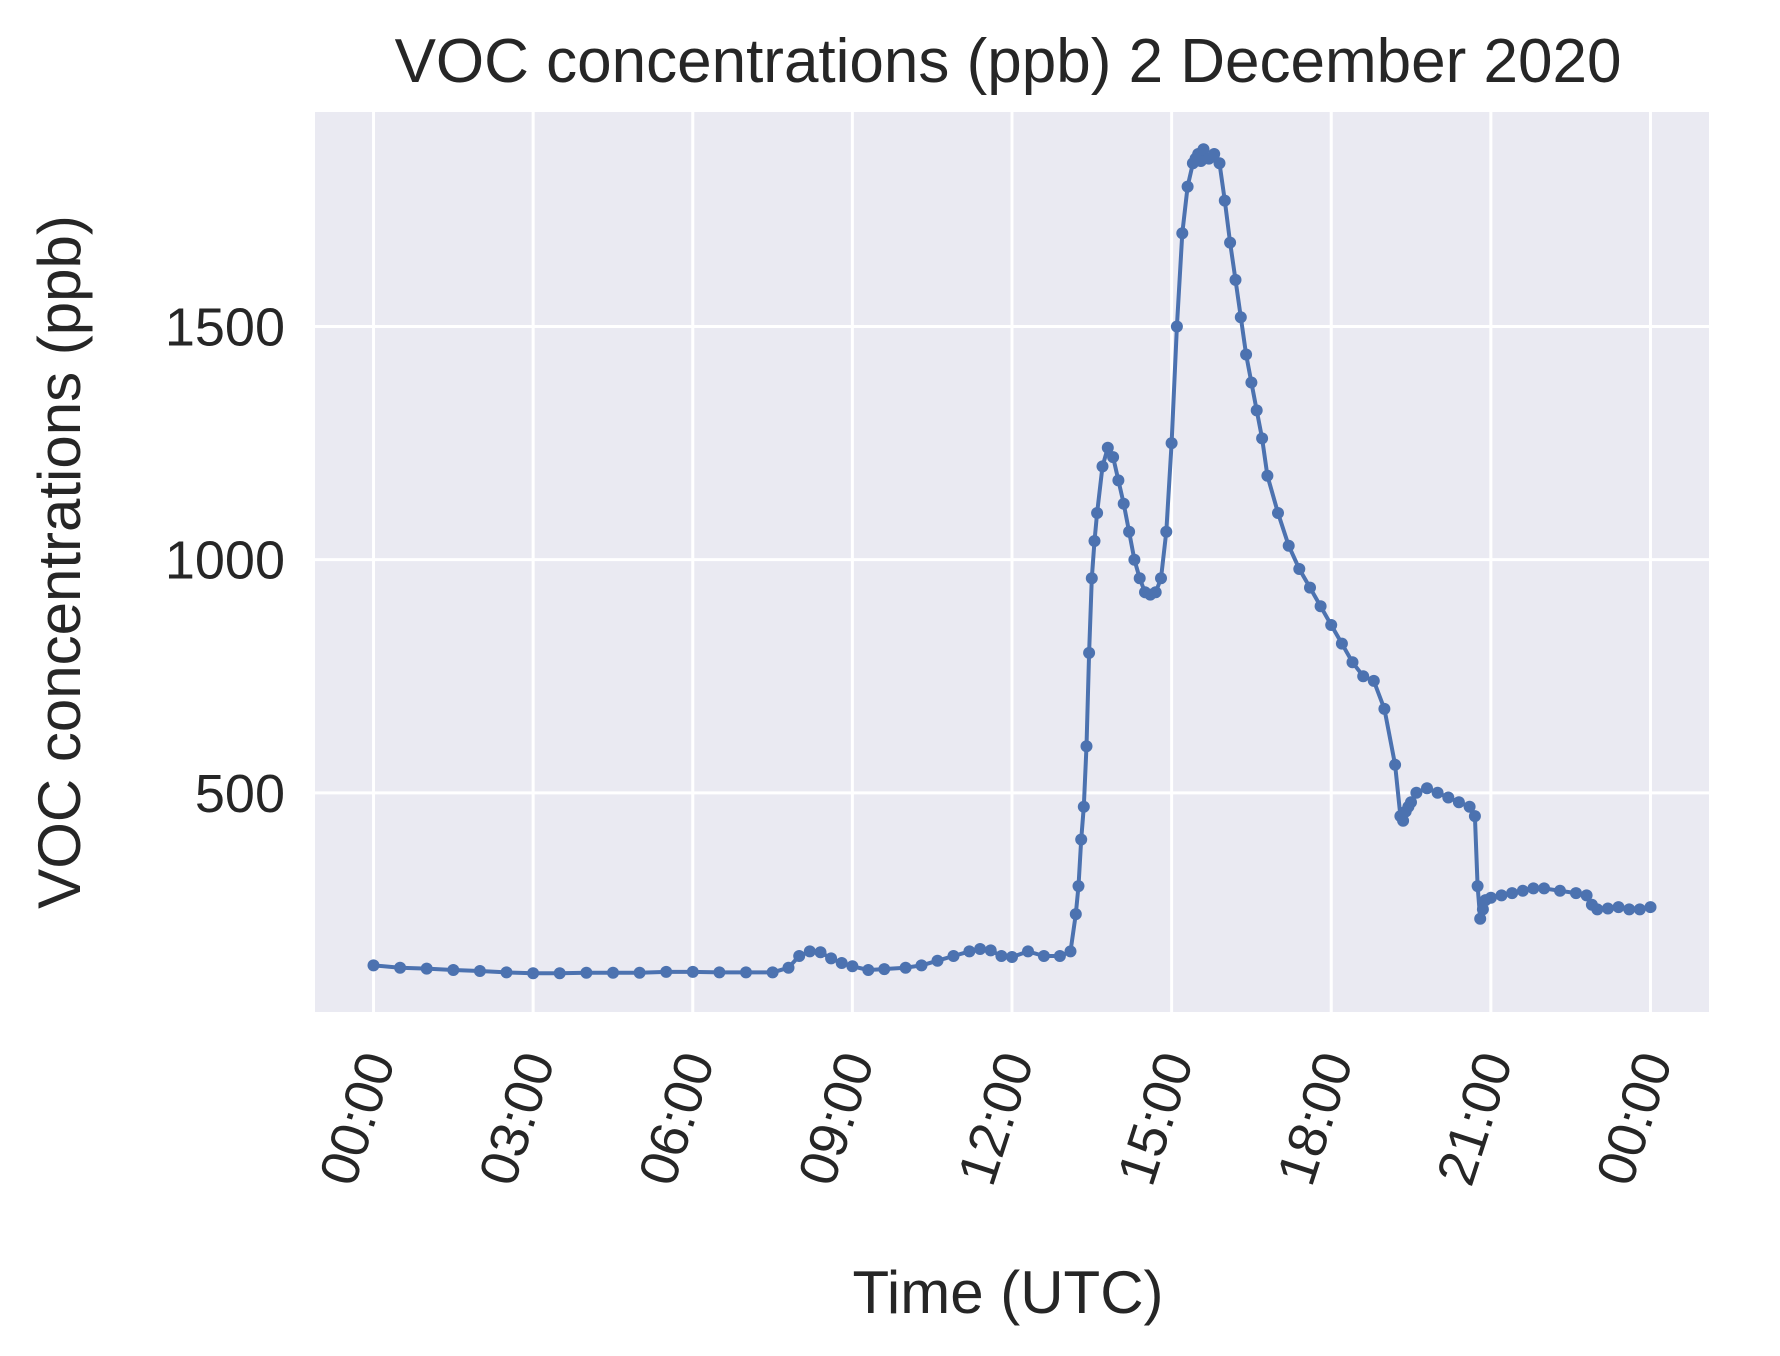  I want to click on x-axis-label: Time (UTC), so click(1007, 1292).